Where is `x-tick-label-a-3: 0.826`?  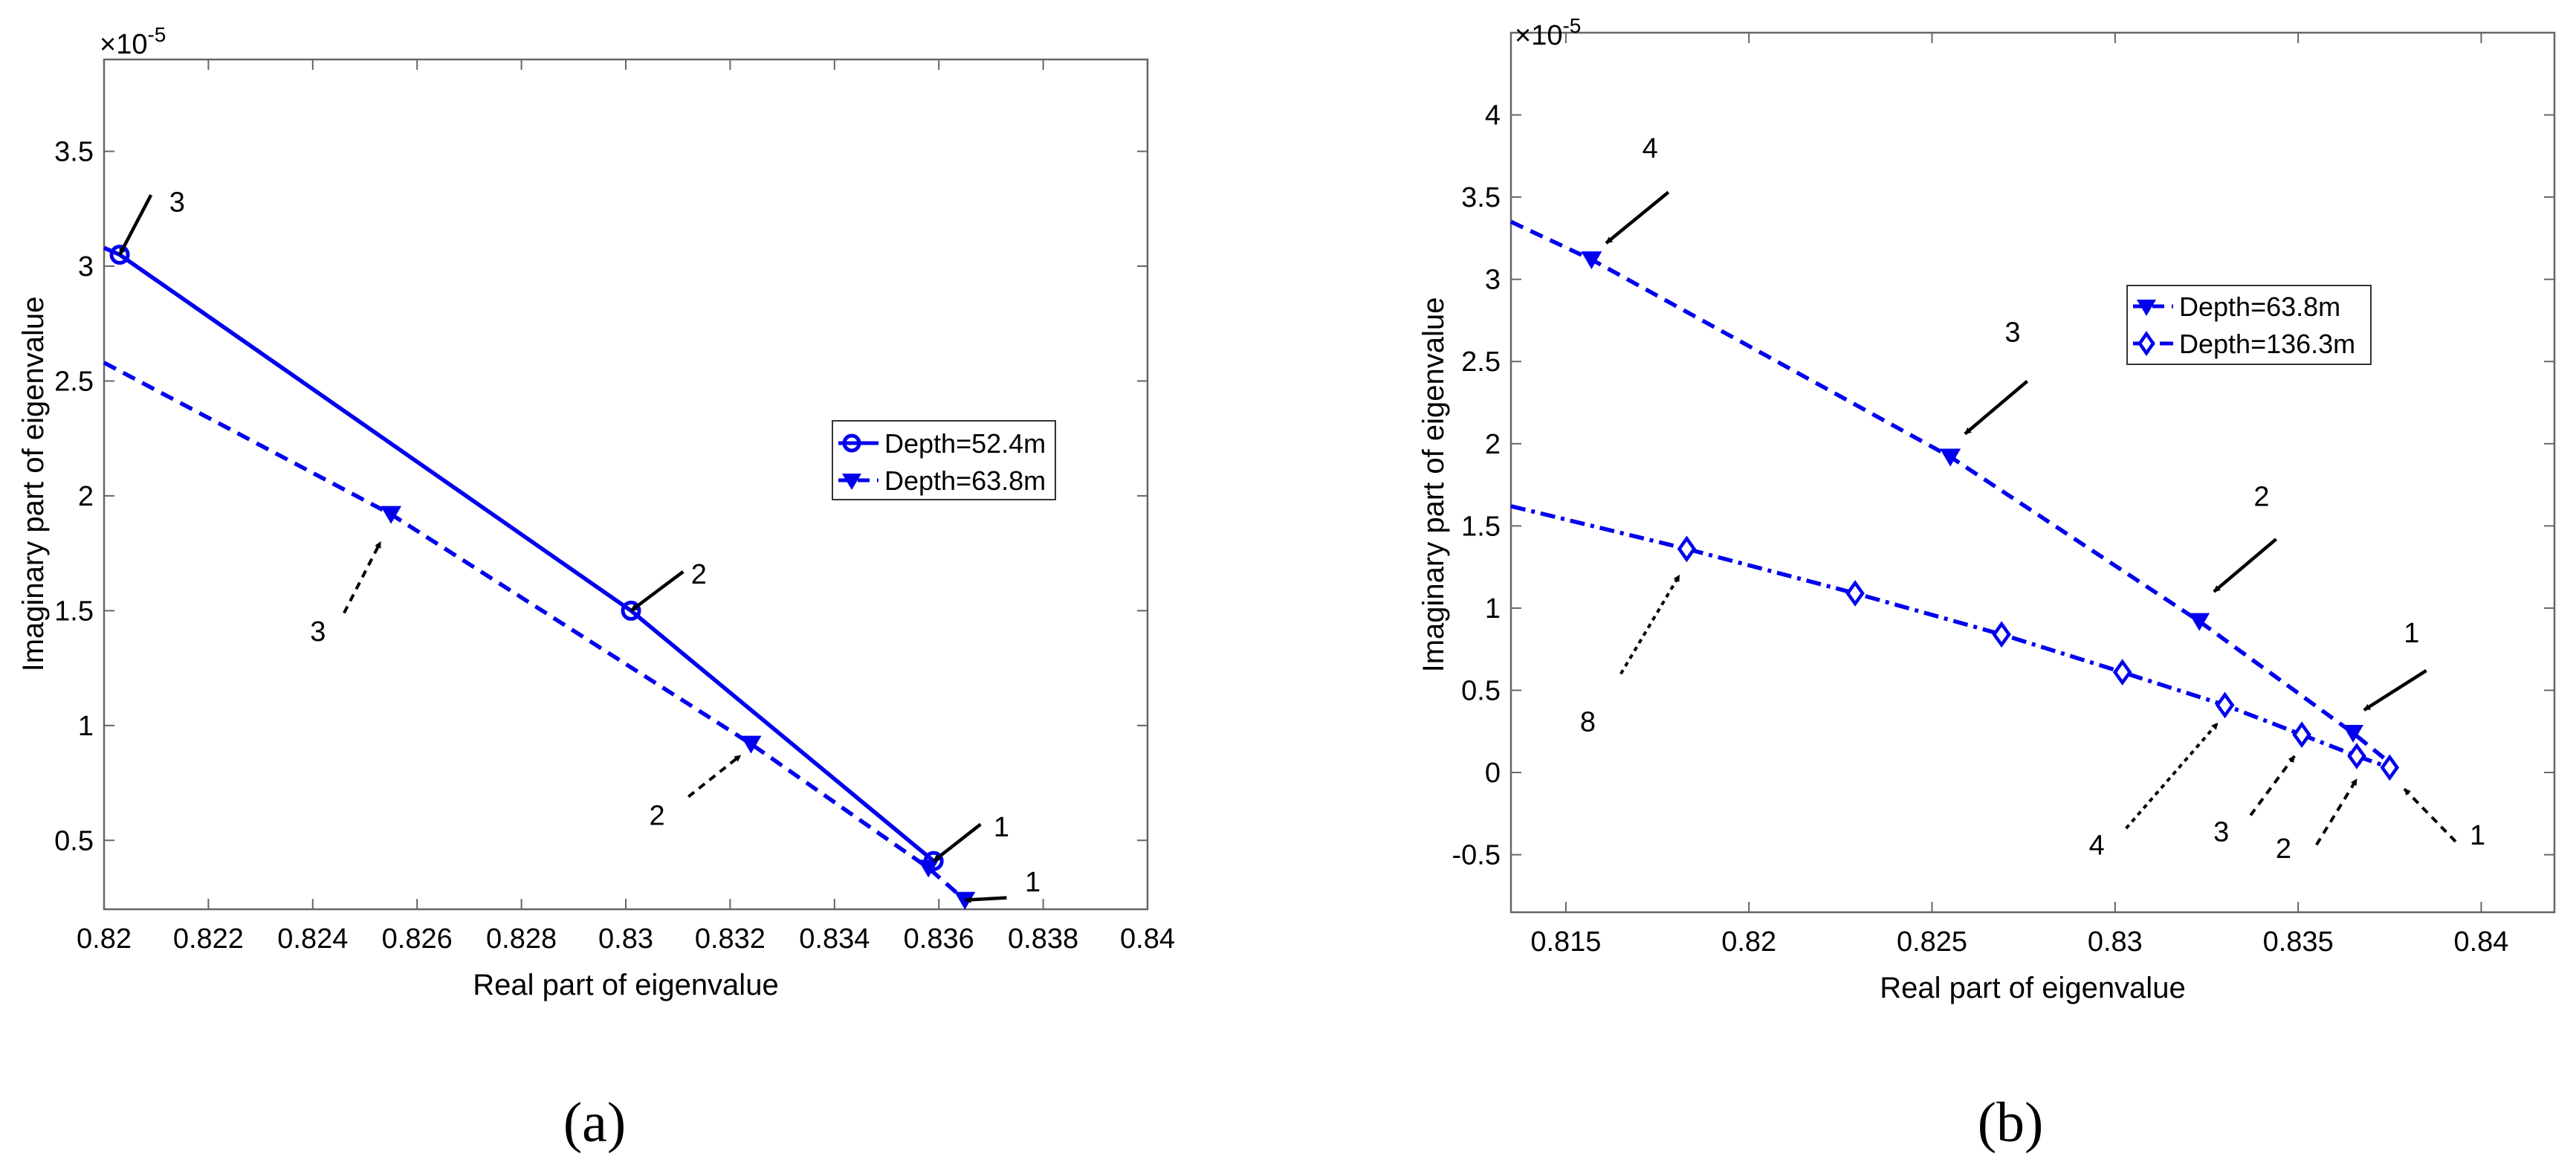 x-tick-label-a-3: 0.826 is located at coordinates (417, 939).